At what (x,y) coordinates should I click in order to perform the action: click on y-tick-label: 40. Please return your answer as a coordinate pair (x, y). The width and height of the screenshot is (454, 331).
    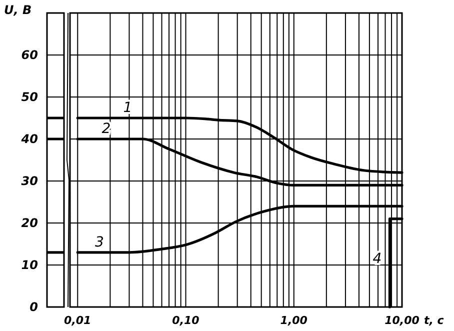
    Looking at the image, I should click on (29, 139).